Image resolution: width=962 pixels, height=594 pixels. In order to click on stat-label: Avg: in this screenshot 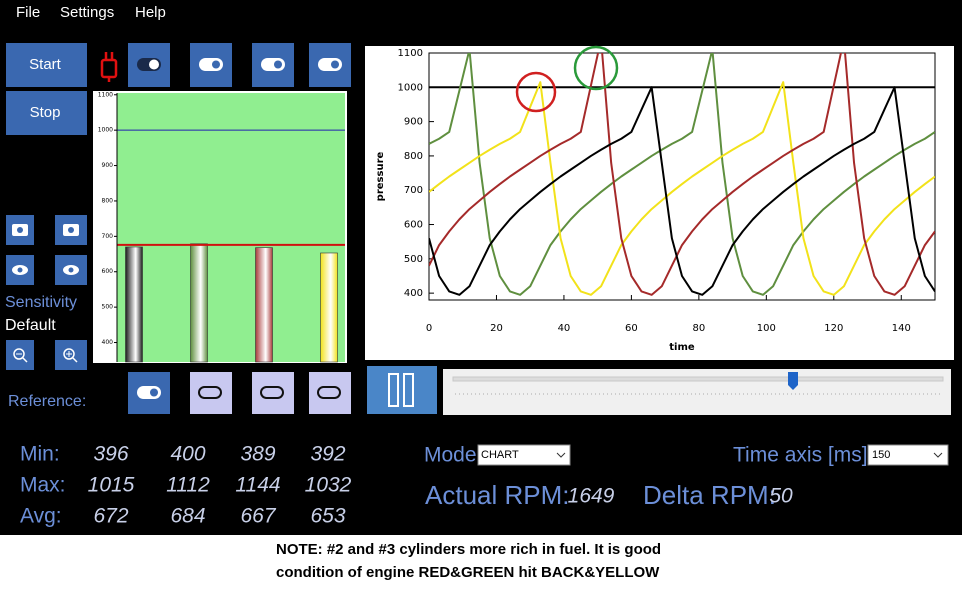, I will do `click(41, 516)`.